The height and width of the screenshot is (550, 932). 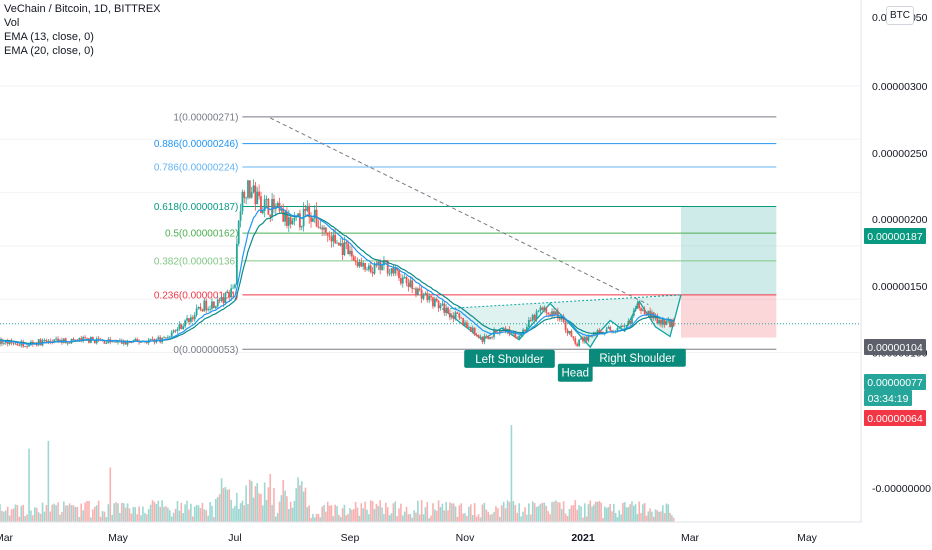 I want to click on price-badge: 0.00000187, so click(x=895, y=236).